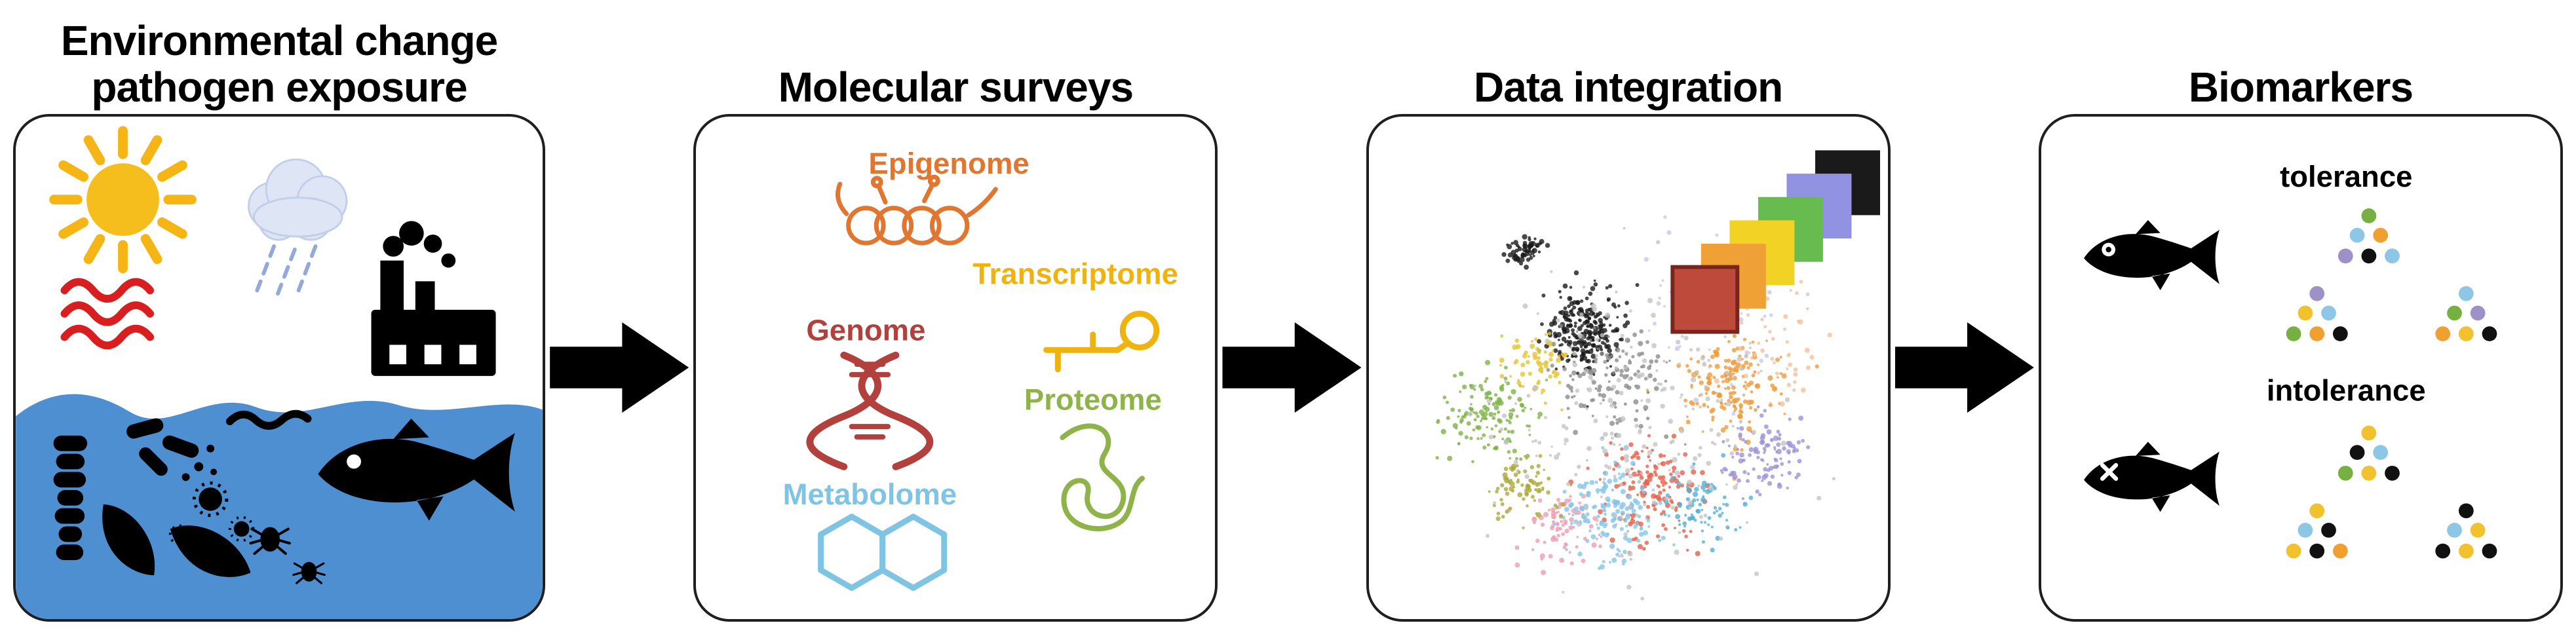 This screenshot has width=2576, height=642. Describe the element at coordinates (1102, 477) in the screenshot. I see `proteome-icon` at that location.